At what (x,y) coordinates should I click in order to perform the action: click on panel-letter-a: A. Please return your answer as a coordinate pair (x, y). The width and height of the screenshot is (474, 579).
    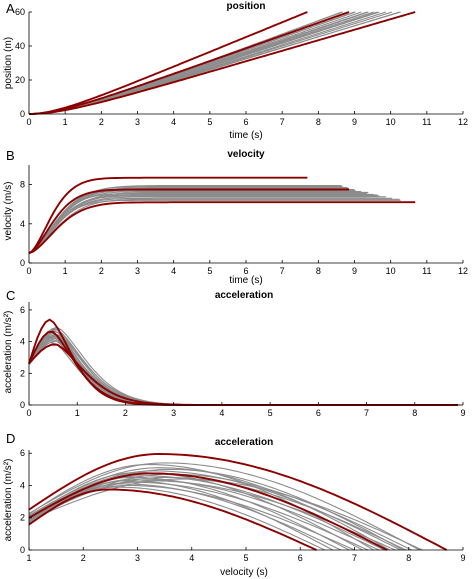
    Looking at the image, I should click on (10, 8).